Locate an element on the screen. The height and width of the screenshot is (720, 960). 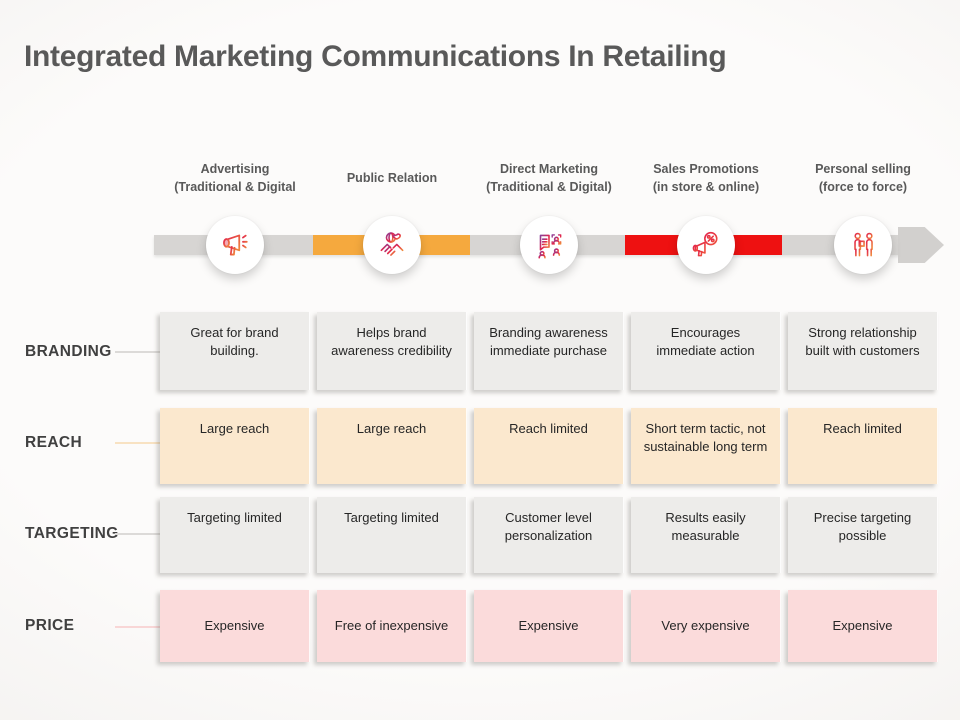
column-subtitle: (in store & online) is located at coordinates (706, 187).